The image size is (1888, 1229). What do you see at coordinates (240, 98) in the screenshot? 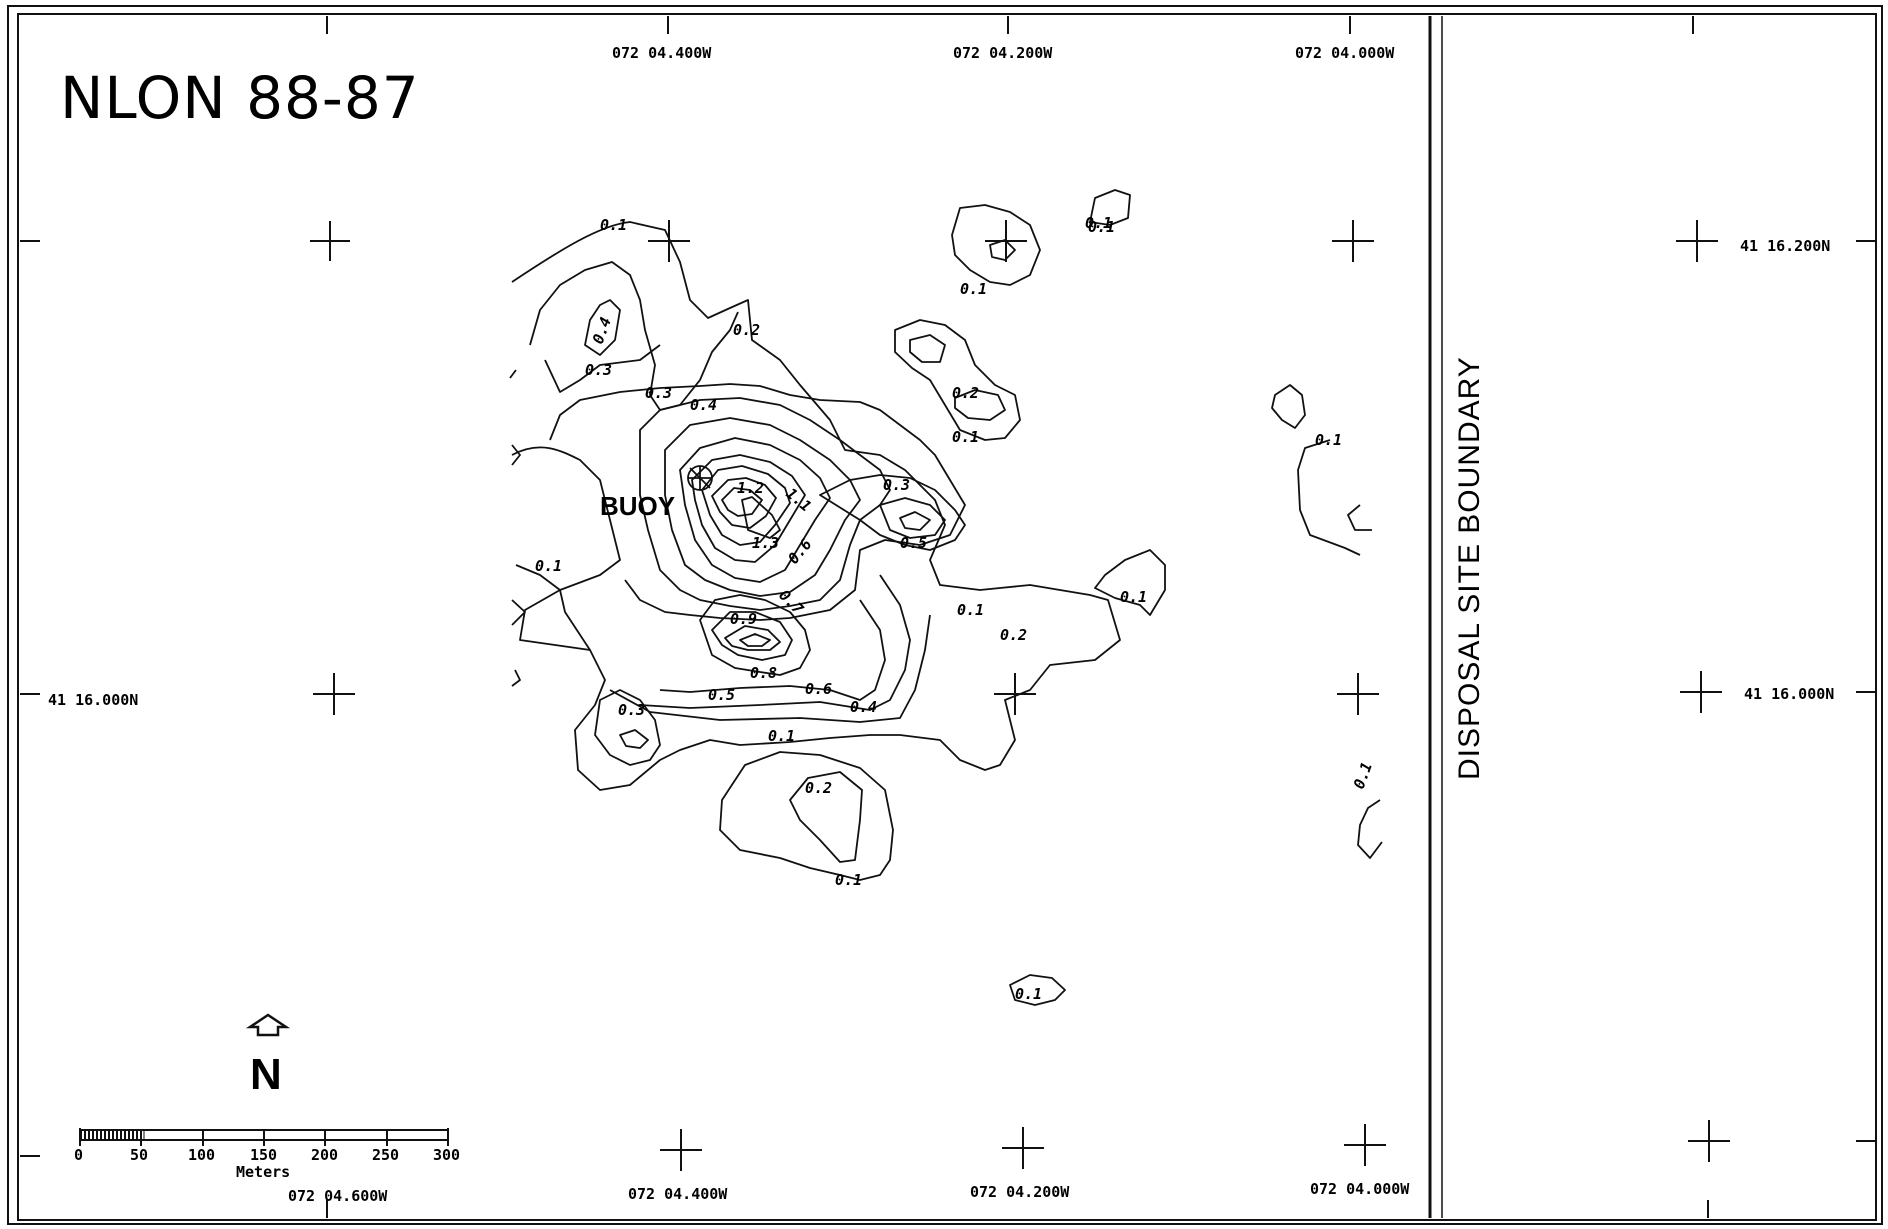
I see `map-title: NLON 88-87` at bounding box center [240, 98].